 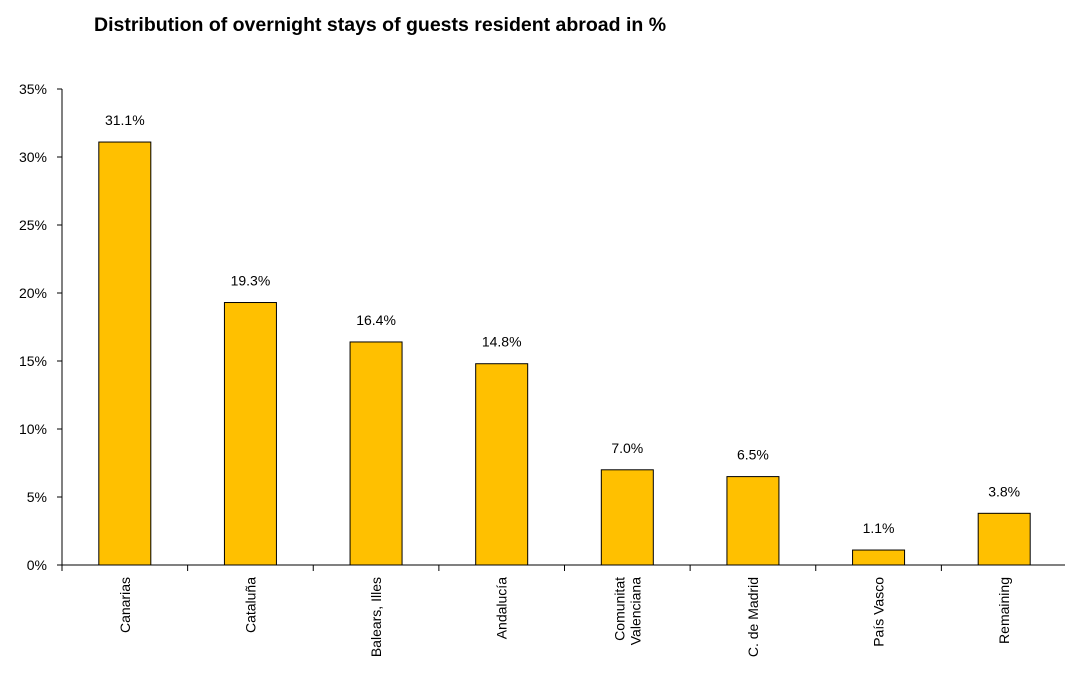 What do you see at coordinates (1004, 491) in the screenshot?
I see `data-label: 3.8%` at bounding box center [1004, 491].